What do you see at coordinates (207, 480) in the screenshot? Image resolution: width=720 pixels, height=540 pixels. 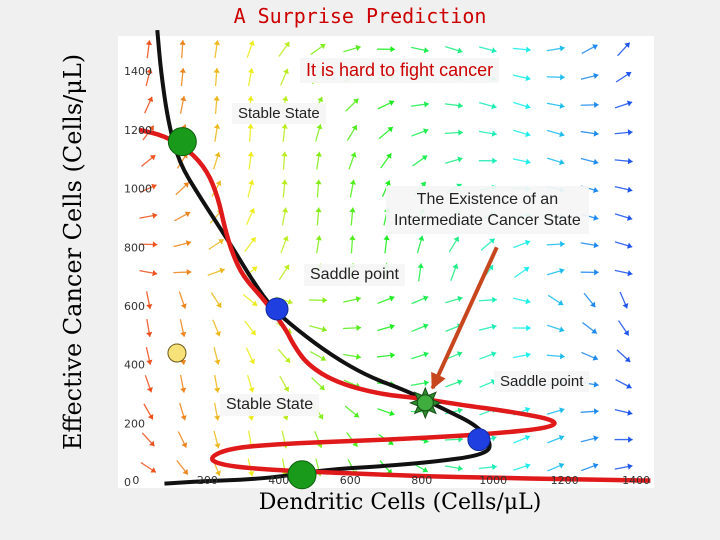 I see `x-tick-label: 200` at bounding box center [207, 480].